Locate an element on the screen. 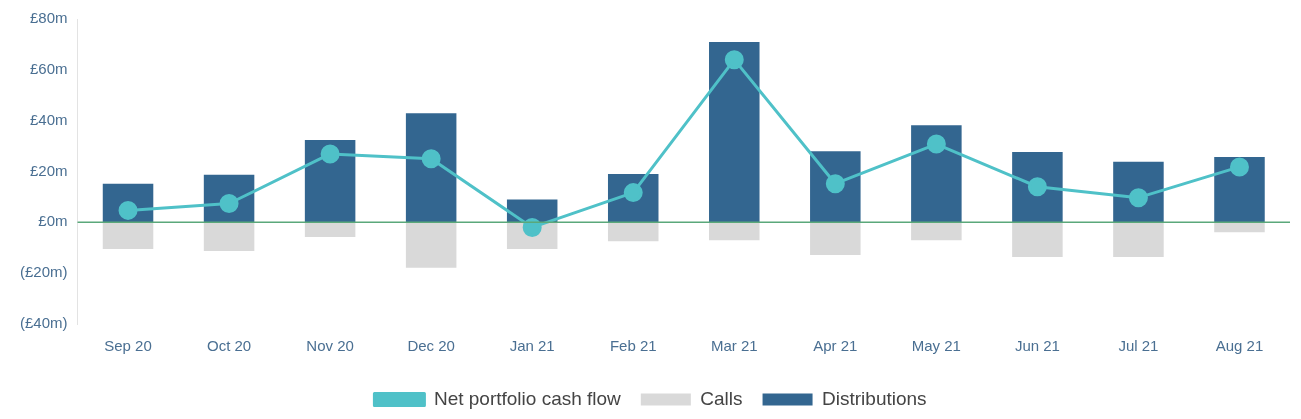 The width and height of the screenshot is (1301, 419). x-tick-label: Mar 21 is located at coordinates (734, 346).